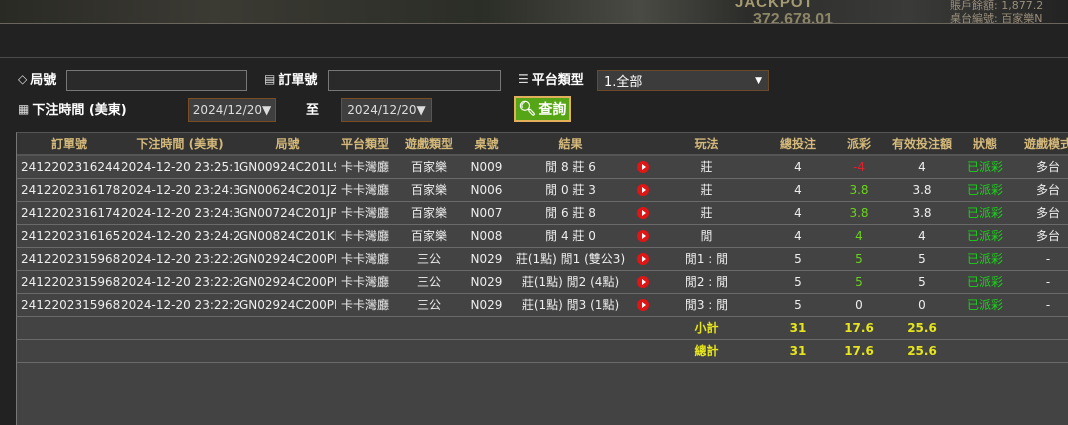 This screenshot has height=425, width=1068. I want to click on clipboard-icon: ▤, so click(270, 78).